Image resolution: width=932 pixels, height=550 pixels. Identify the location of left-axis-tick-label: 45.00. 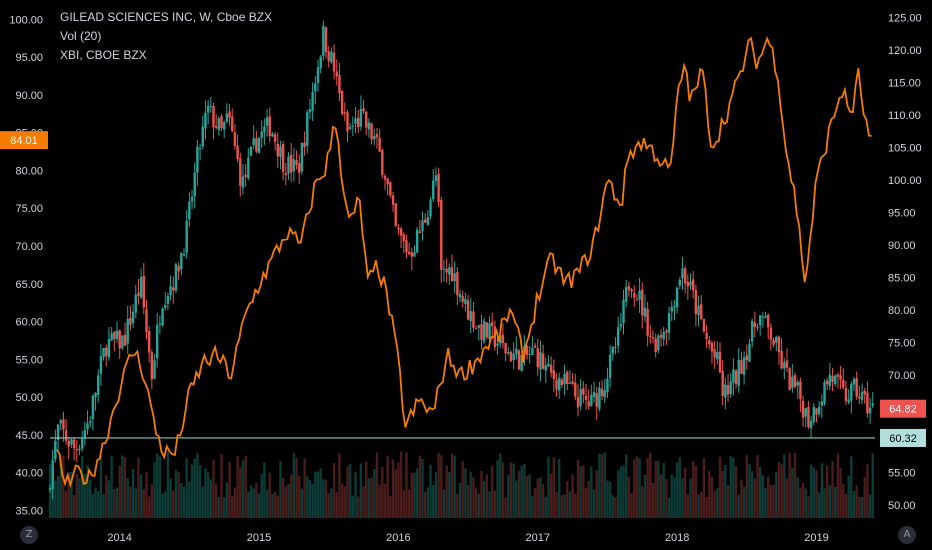
(29, 436).